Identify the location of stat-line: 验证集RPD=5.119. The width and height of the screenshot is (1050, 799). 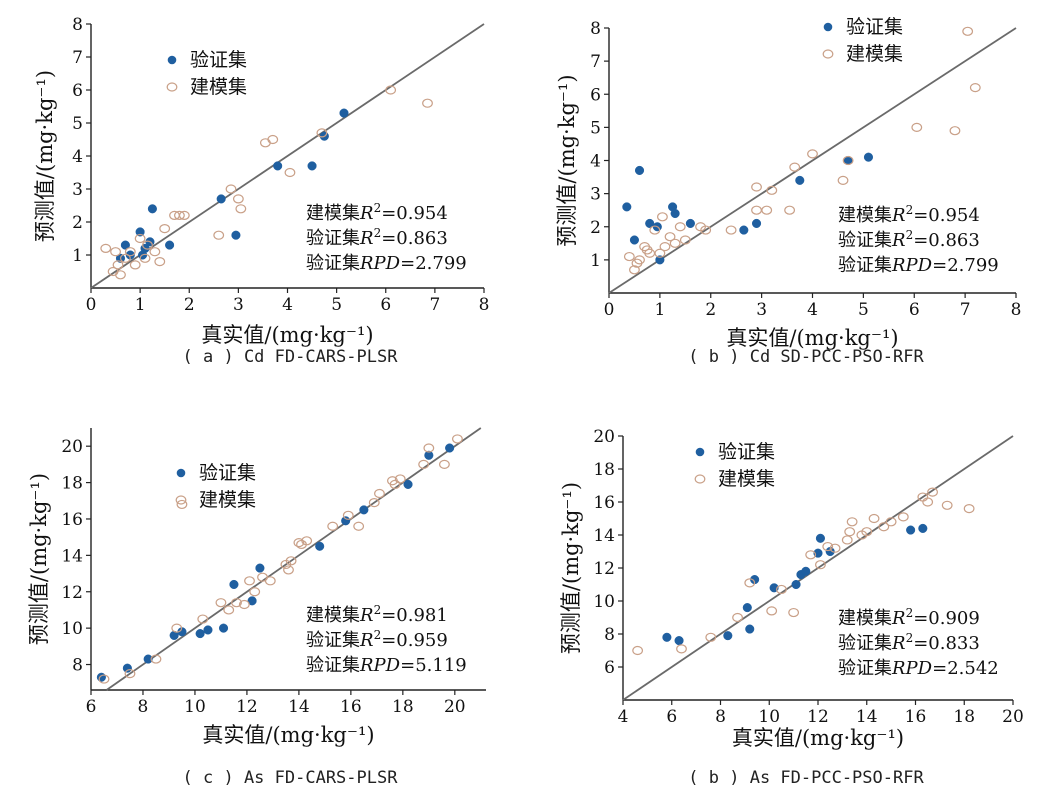
(386, 665).